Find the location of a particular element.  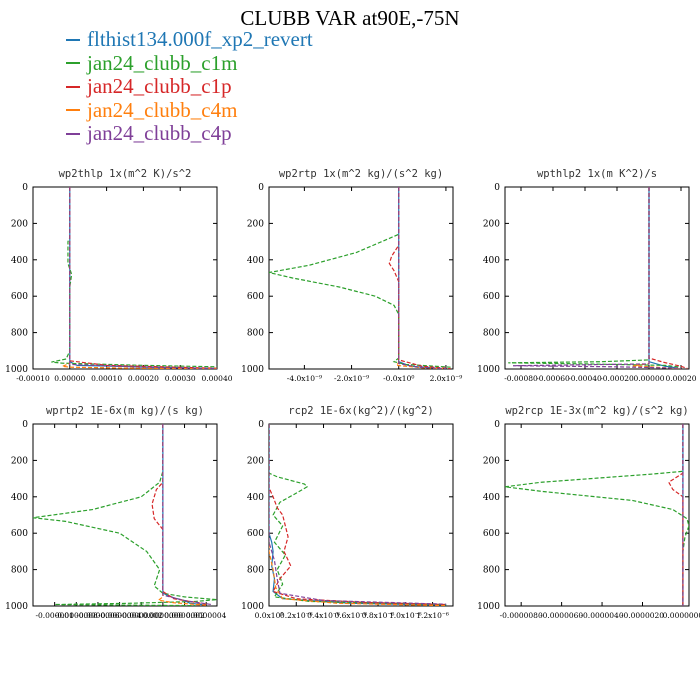

legend-label: flthist134.000f_xp2_revert is located at coordinates (200, 39).